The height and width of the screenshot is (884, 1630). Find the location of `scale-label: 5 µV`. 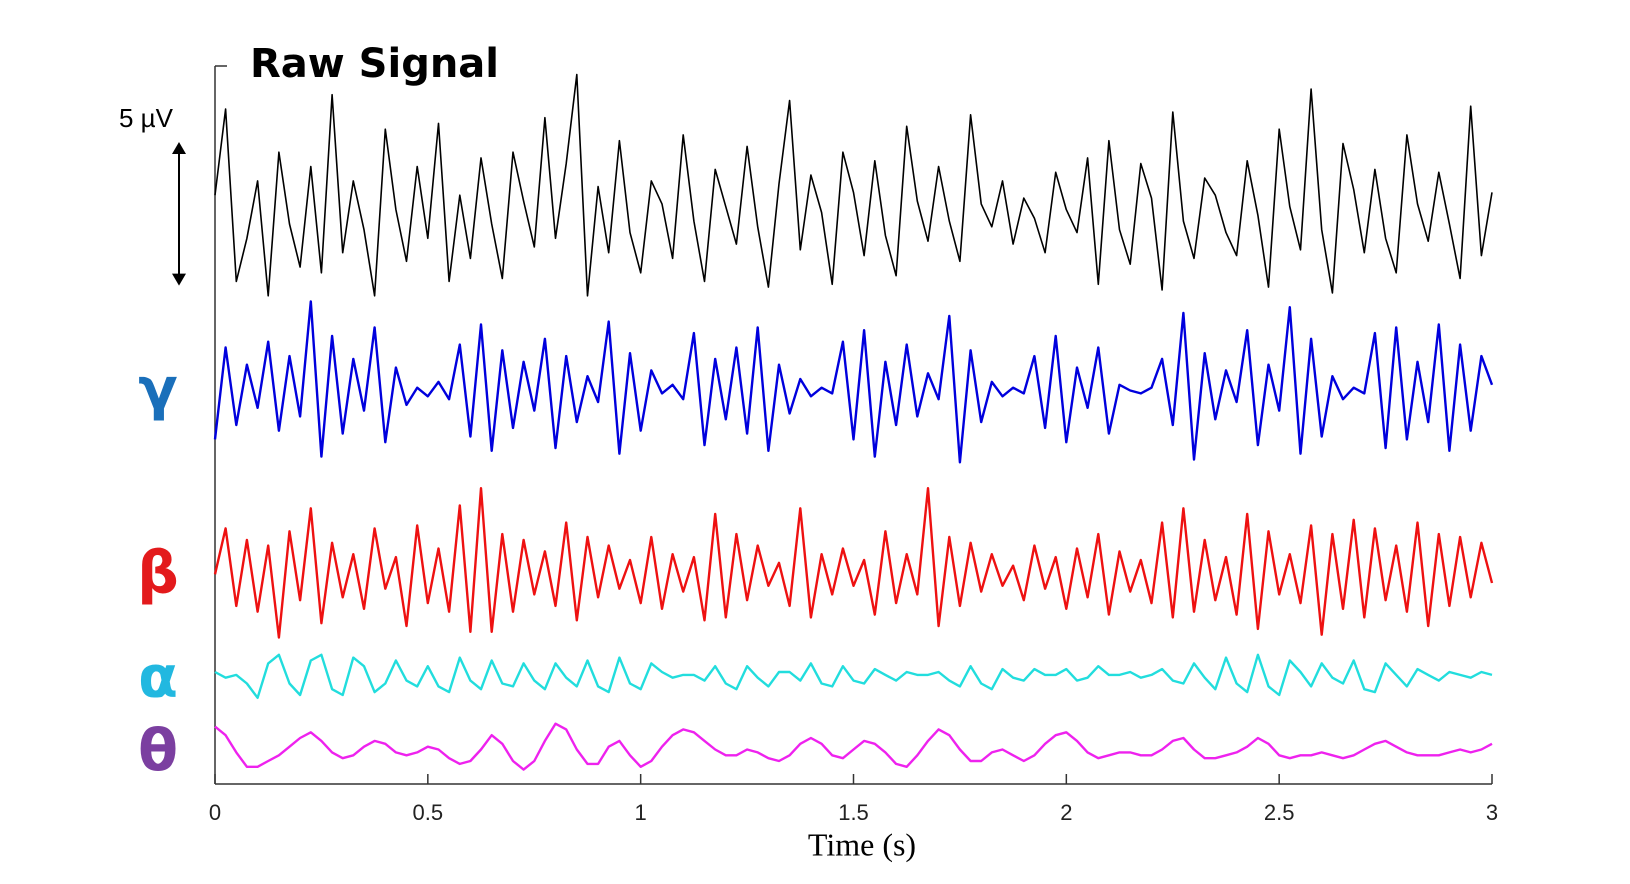

scale-label: 5 µV is located at coordinates (146, 118).